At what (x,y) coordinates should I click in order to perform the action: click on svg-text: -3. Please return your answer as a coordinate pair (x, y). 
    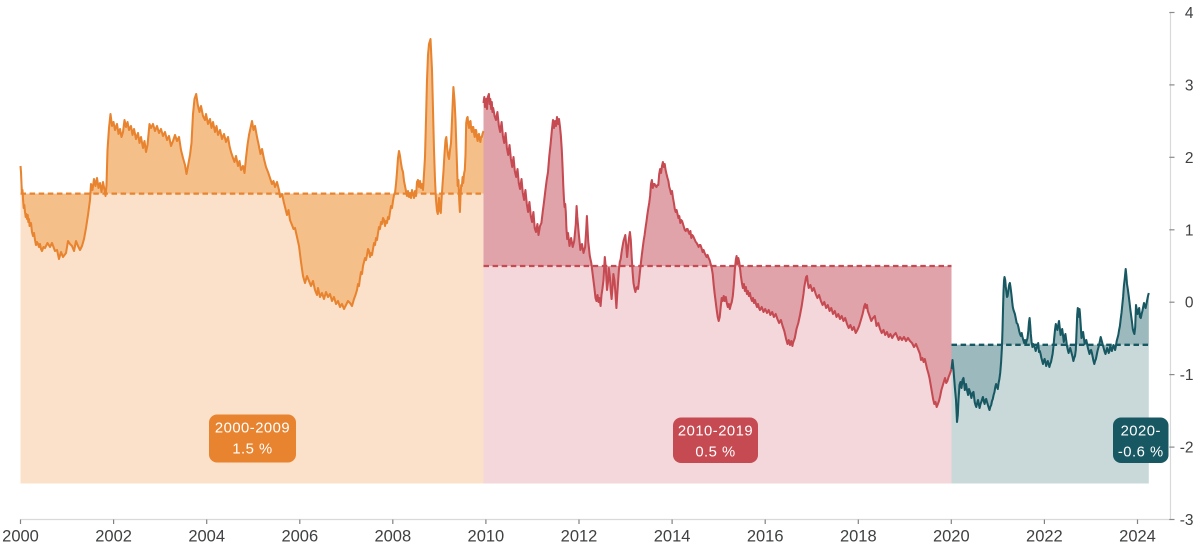
    Looking at the image, I should click on (1187, 520).